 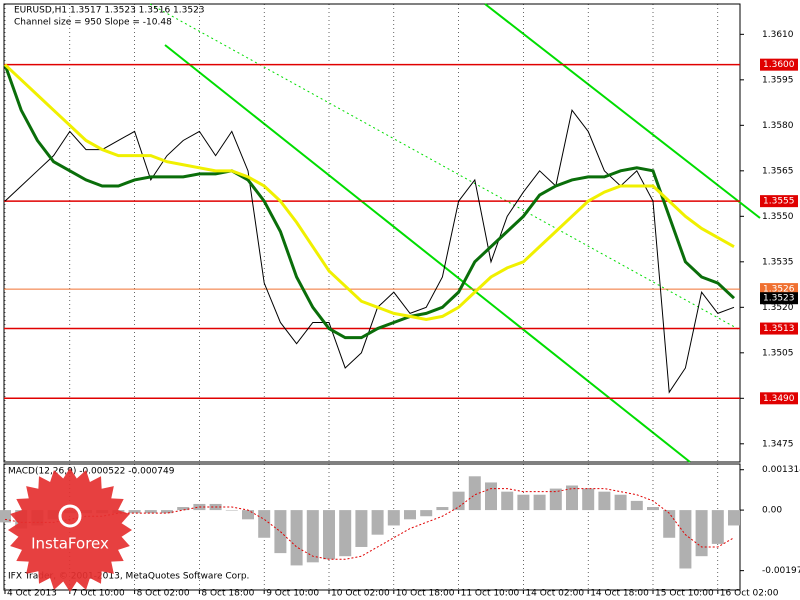 What do you see at coordinates (778, 262) in the screenshot?
I see `y-tick-label: 1.3535` at bounding box center [778, 262].